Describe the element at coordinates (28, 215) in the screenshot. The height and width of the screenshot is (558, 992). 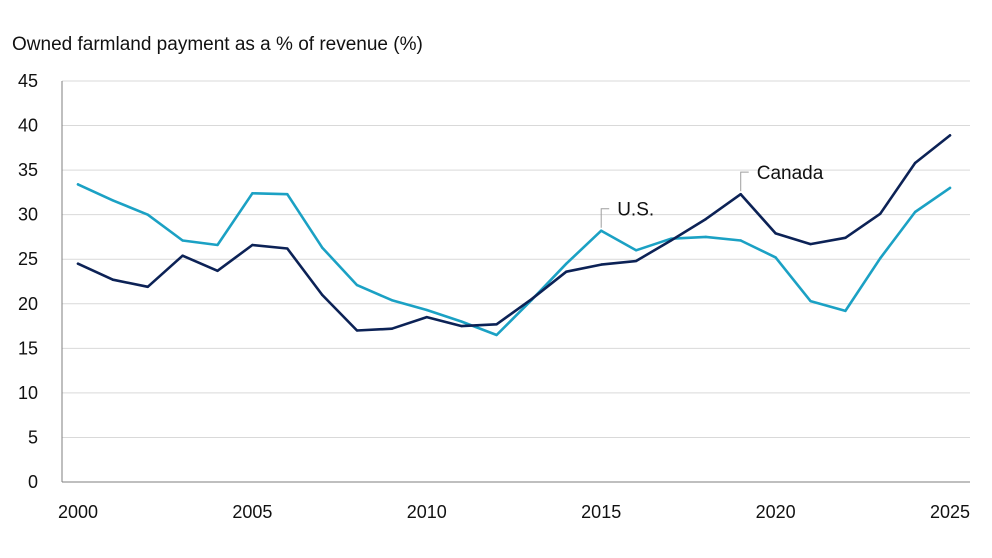
I see `y-tick-label: 30` at that location.